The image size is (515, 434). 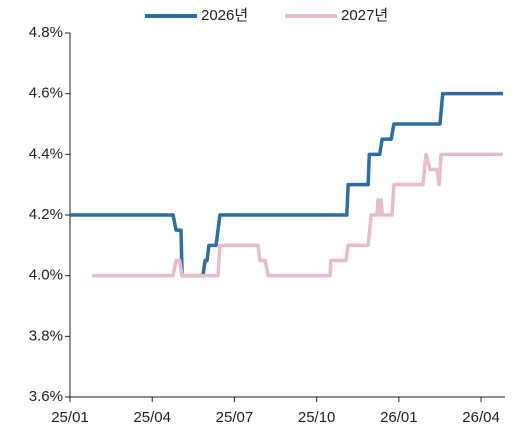 What do you see at coordinates (70, 417) in the screenshot?
I see `x-tick-label: 25/01` at bounding box center [70, 417].